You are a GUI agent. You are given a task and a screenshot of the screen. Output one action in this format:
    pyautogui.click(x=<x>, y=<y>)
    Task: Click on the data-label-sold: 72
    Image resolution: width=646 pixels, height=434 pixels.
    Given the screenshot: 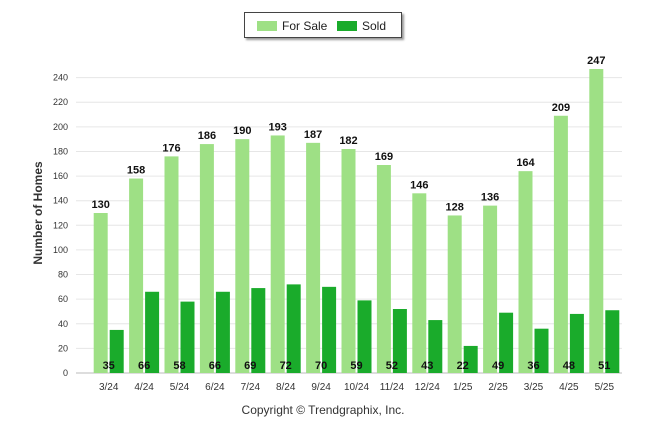 What is the action you would take?
    pyautogui.click(x=286, y=366)
    